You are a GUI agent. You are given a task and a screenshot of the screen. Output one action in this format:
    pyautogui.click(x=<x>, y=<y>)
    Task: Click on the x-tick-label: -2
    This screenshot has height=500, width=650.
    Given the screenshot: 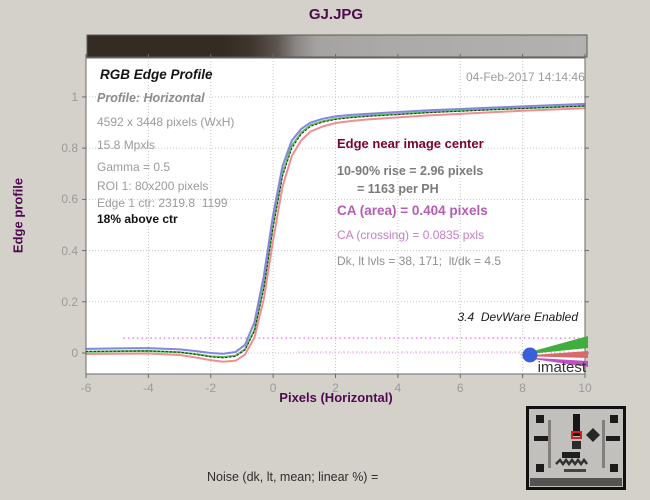 What is the action you would take?
    pyautogui.click(x=211, y=388)
    